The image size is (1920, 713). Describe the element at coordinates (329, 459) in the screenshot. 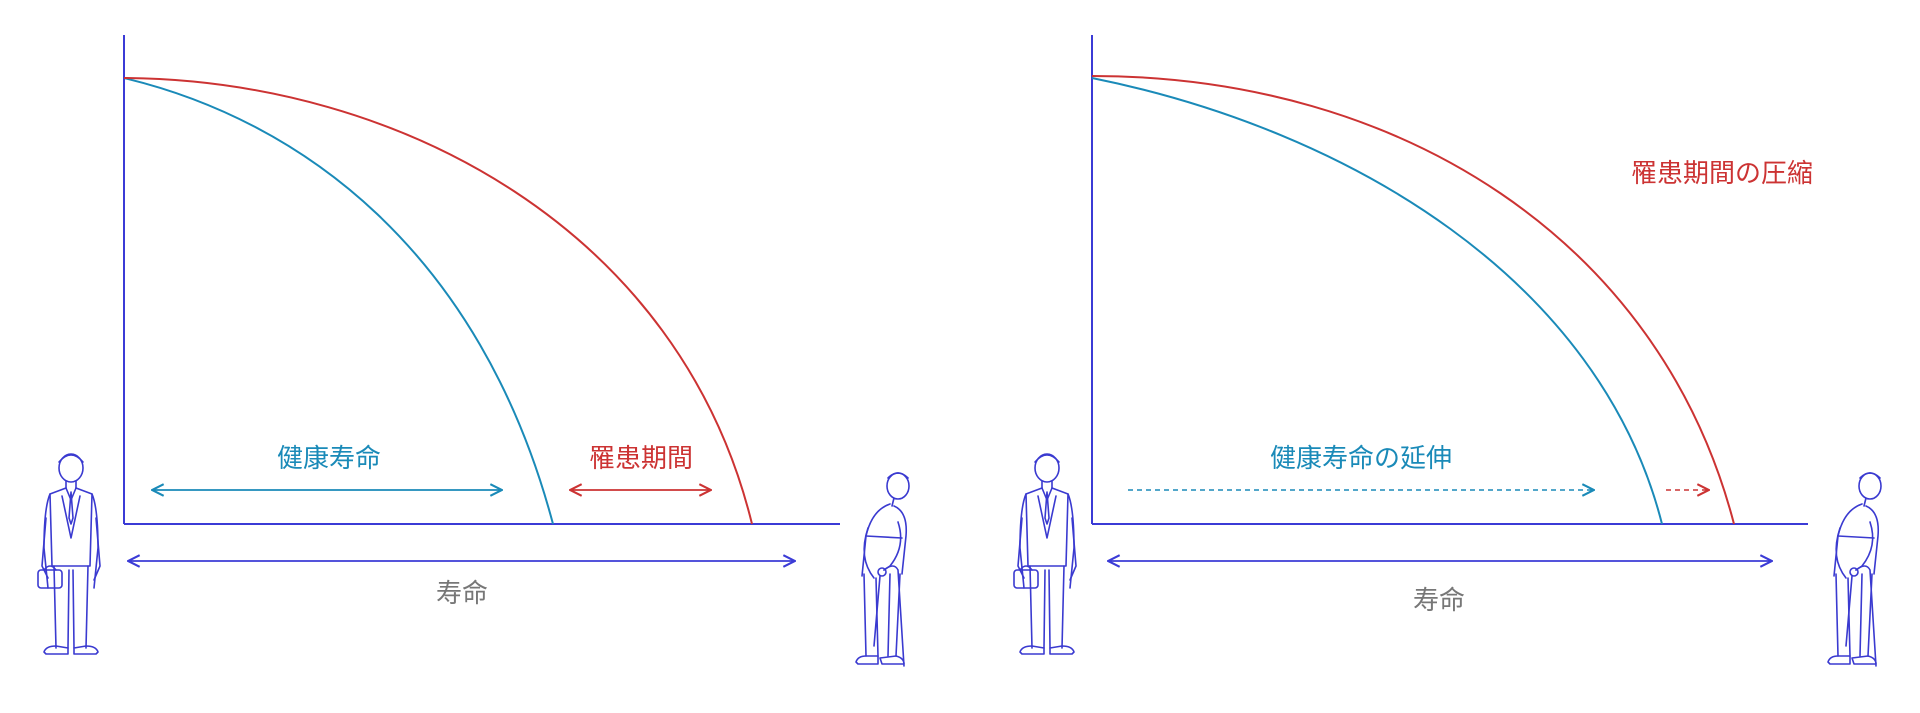

I see `label-healthy-lifespan-left: 健康寿命` at that location.